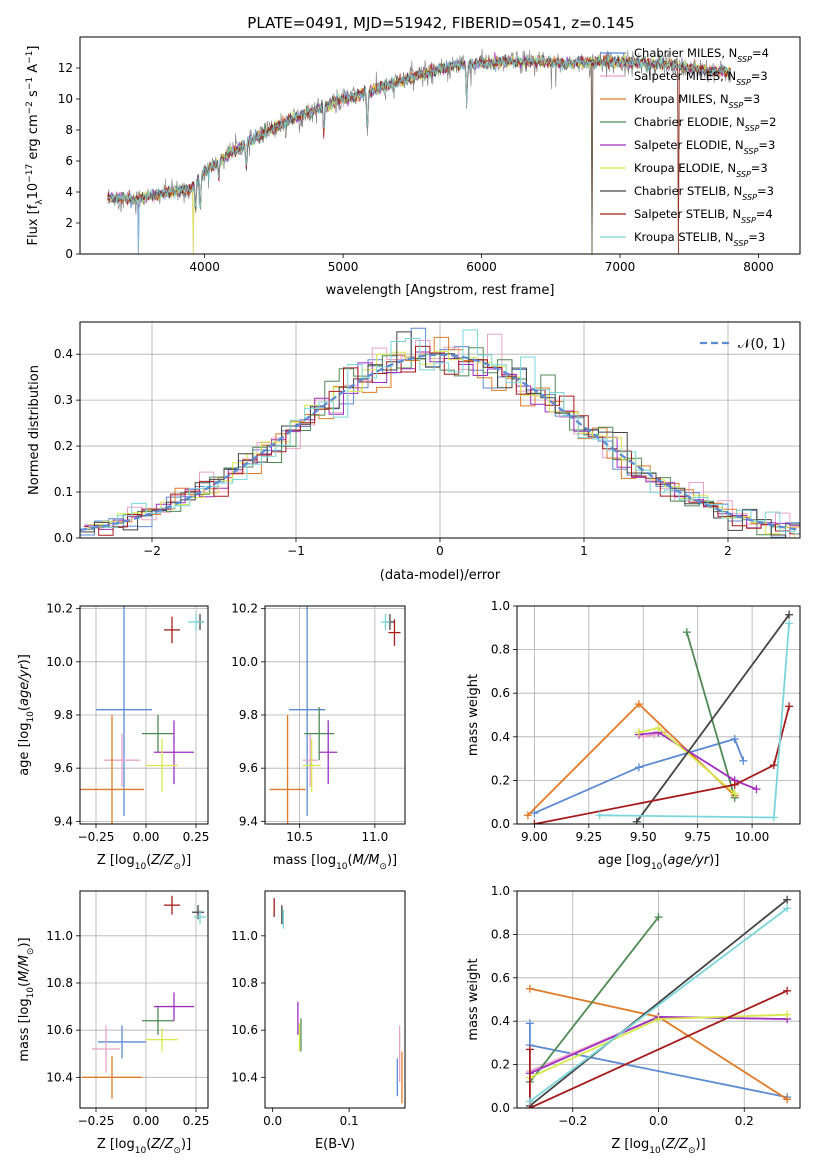 This screenshot has height=1175, width=819. What do you see at coordinates (318, 723) in the screenshot?
I see `mass-age-axes: 10.5 11.0 9.4 9.6 9.8 10.0 10.2` at bounding box center [318, 723].